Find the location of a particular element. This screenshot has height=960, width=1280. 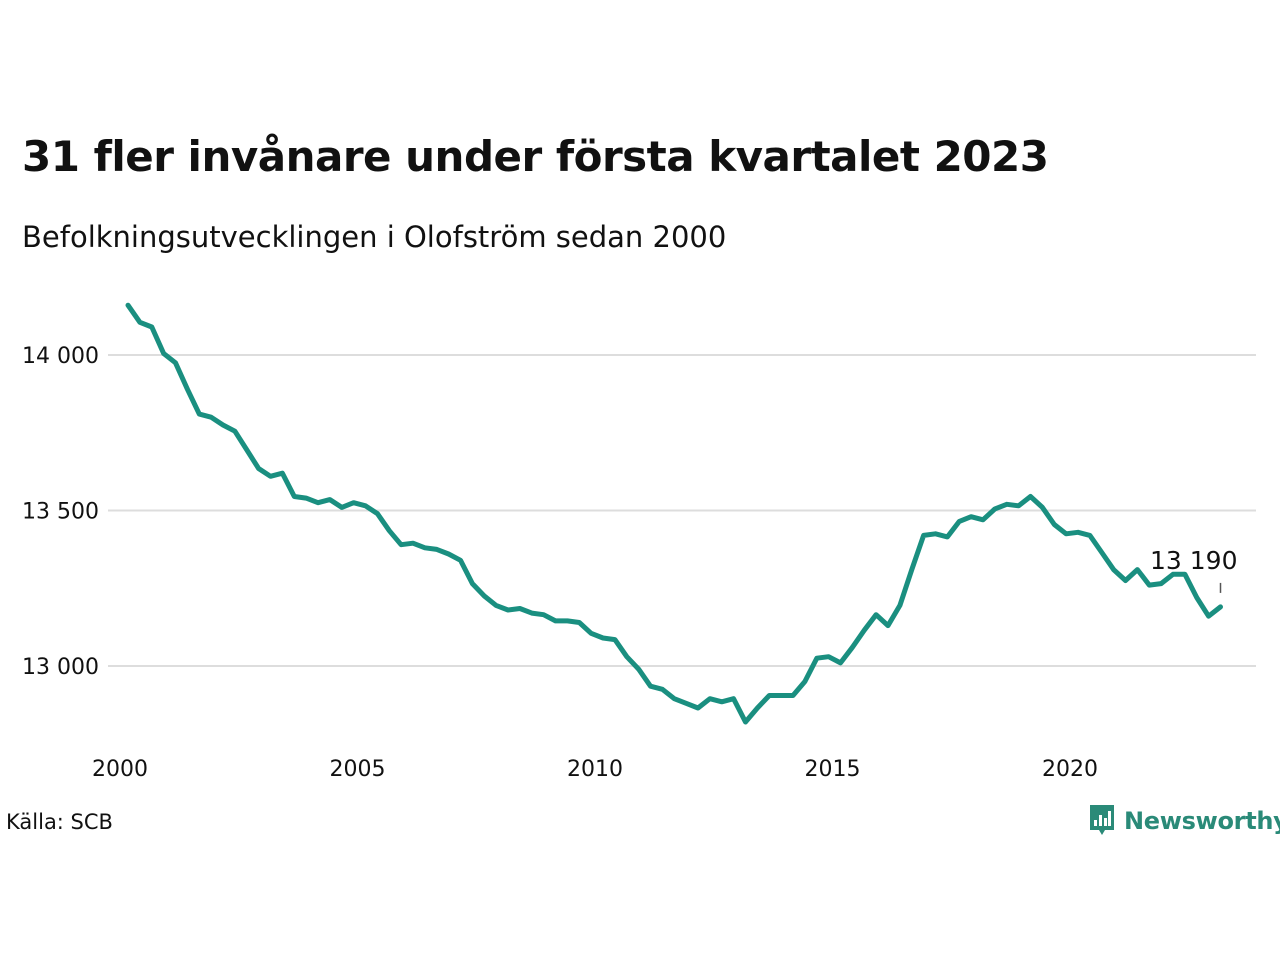

y-tick-label: 14 000 is located at coordinates (60, 356).